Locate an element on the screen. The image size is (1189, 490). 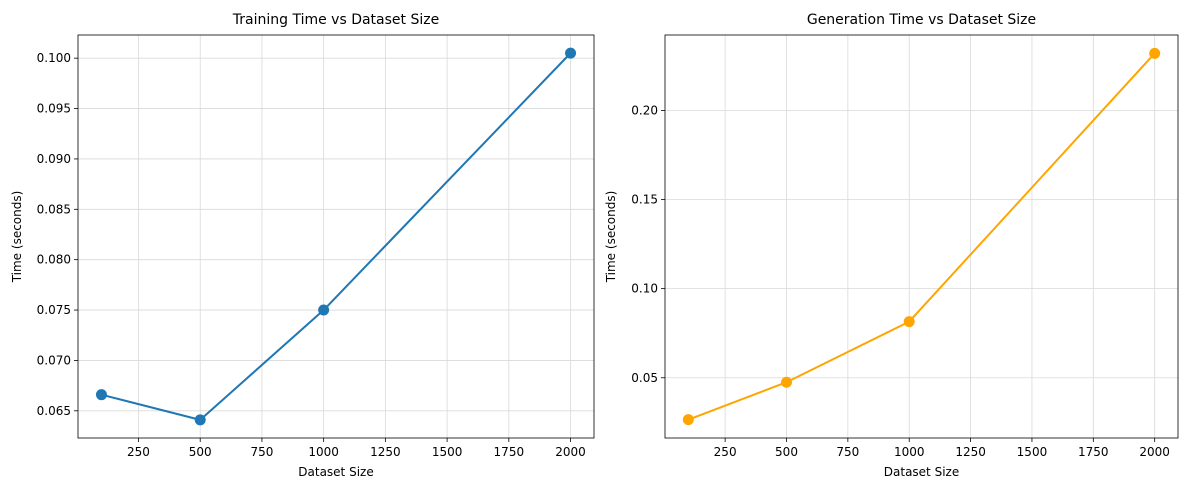
generation-x-tick-label: 1000 is located at coordinates (909, 452).